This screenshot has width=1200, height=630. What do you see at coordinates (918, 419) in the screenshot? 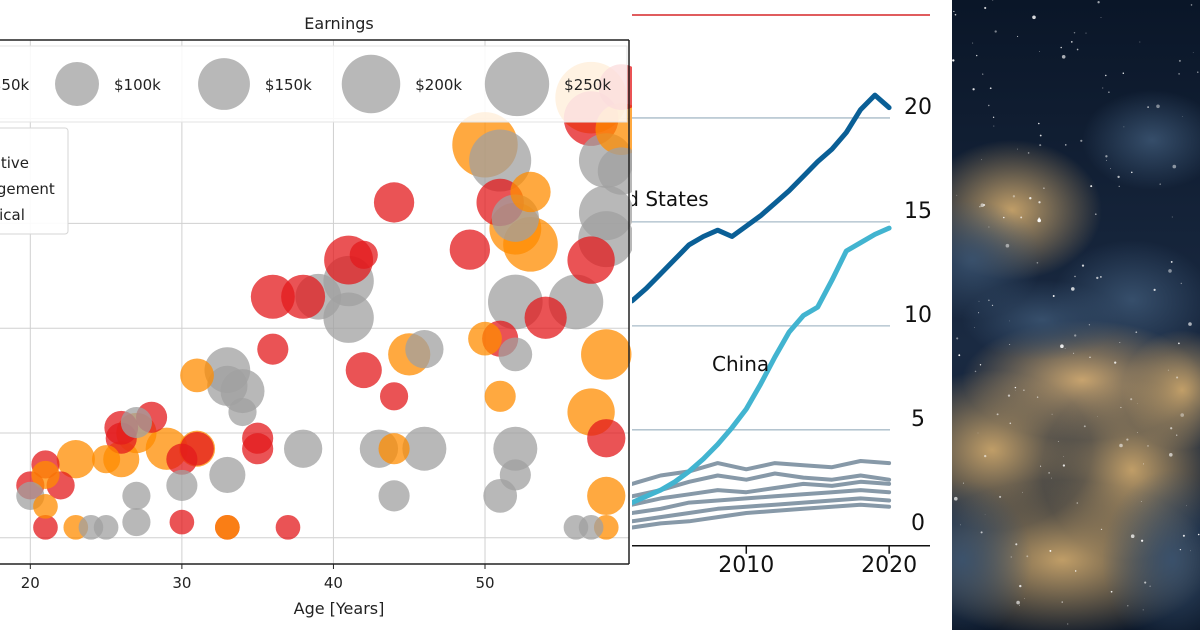
I see `y-tick-label: 5` at bounding box center [918, 419].